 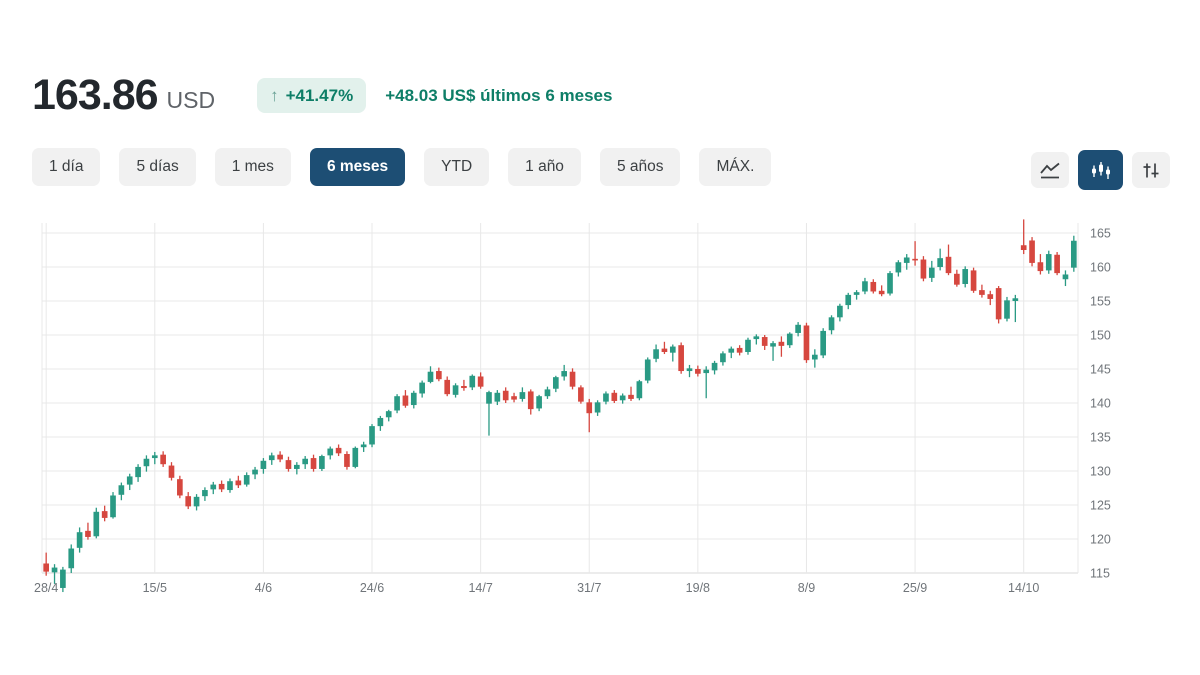 What do you see at coordinates (480, 588) in the screenshot?
I see `svg-text: 14/7` at bounding box center [480, 588].